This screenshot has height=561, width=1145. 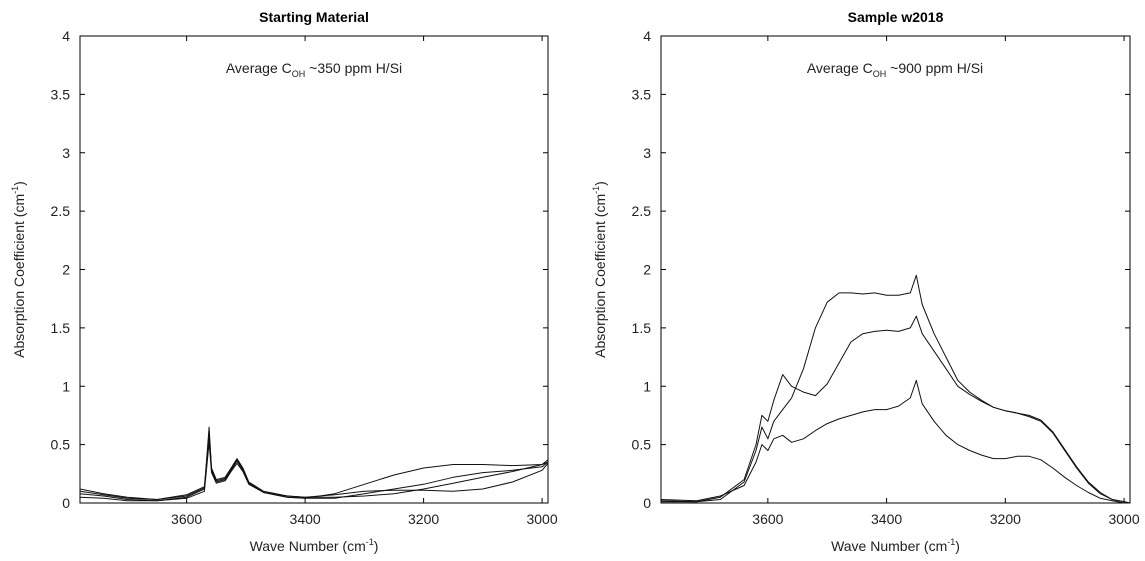 What do you see at coordinates (896, 17) in the screenshot?
I see `chart-title: Sample w2018` at bounding box center [896, 17].